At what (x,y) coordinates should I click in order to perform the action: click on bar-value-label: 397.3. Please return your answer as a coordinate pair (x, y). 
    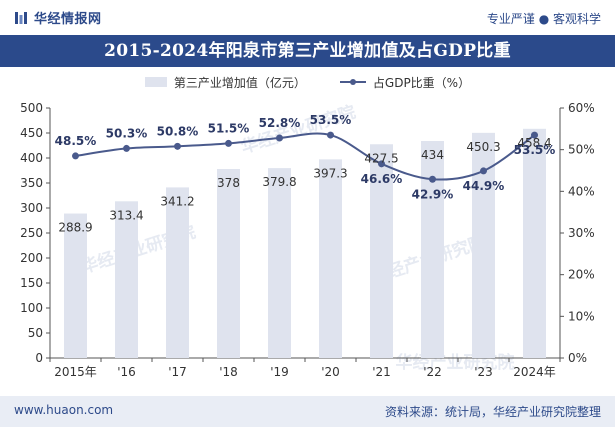
    Looking at the image, I should click on (330, 173).